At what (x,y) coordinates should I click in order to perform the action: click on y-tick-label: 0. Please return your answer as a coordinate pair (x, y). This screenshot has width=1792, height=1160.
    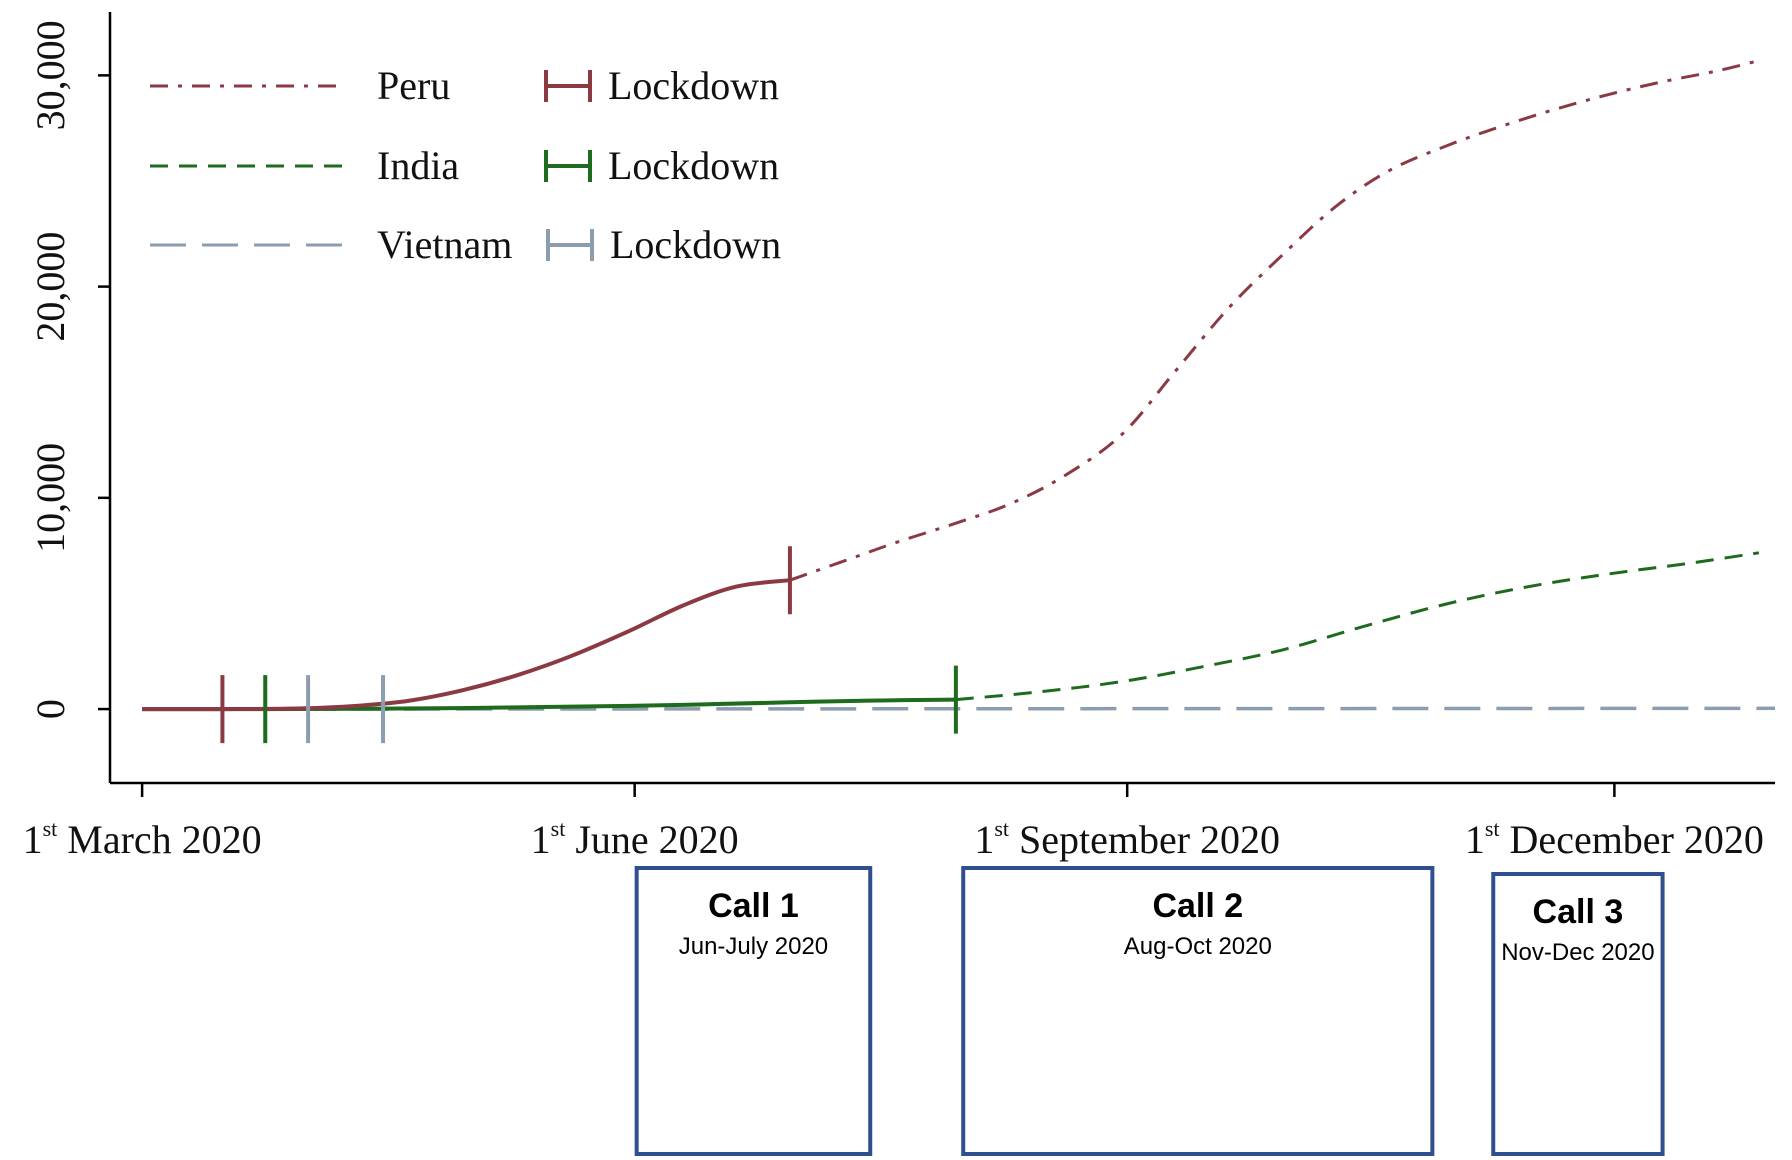
    Looking at the image, I should click on (50, 709).